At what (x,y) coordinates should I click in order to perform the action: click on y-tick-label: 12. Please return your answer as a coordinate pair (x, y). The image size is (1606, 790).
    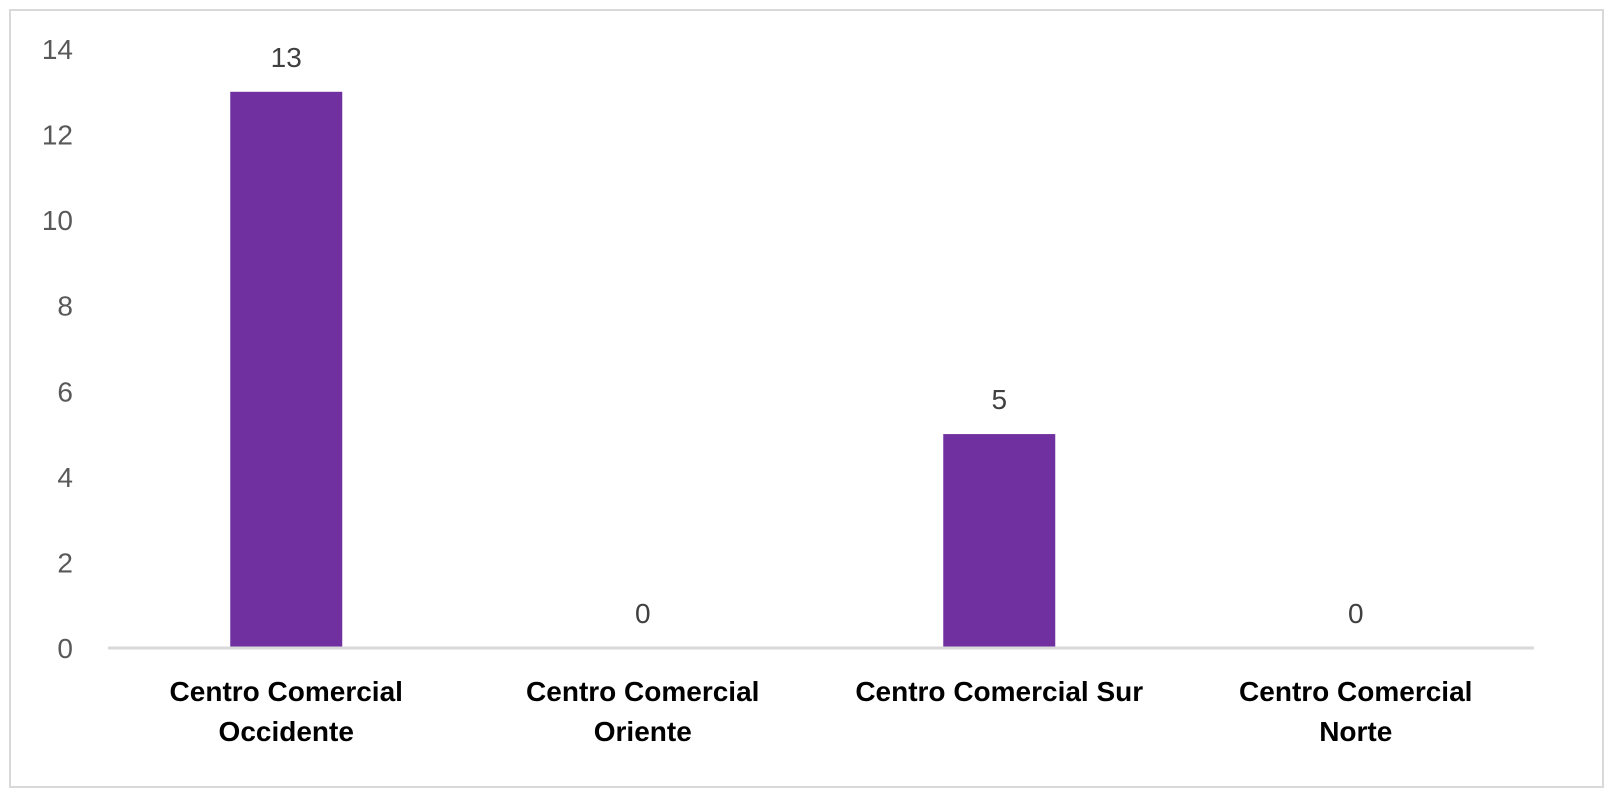
    Looking at the image, I should click on (57, 135).